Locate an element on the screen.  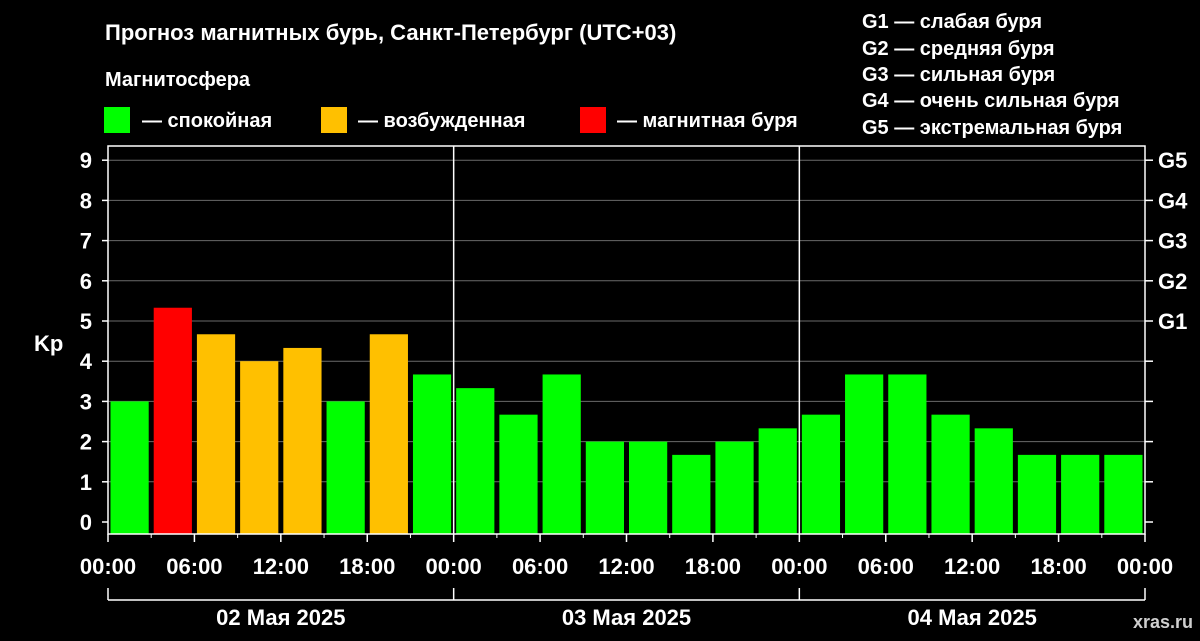
day-label: 02 Мая 2025 is located at coordinates (280, 617).